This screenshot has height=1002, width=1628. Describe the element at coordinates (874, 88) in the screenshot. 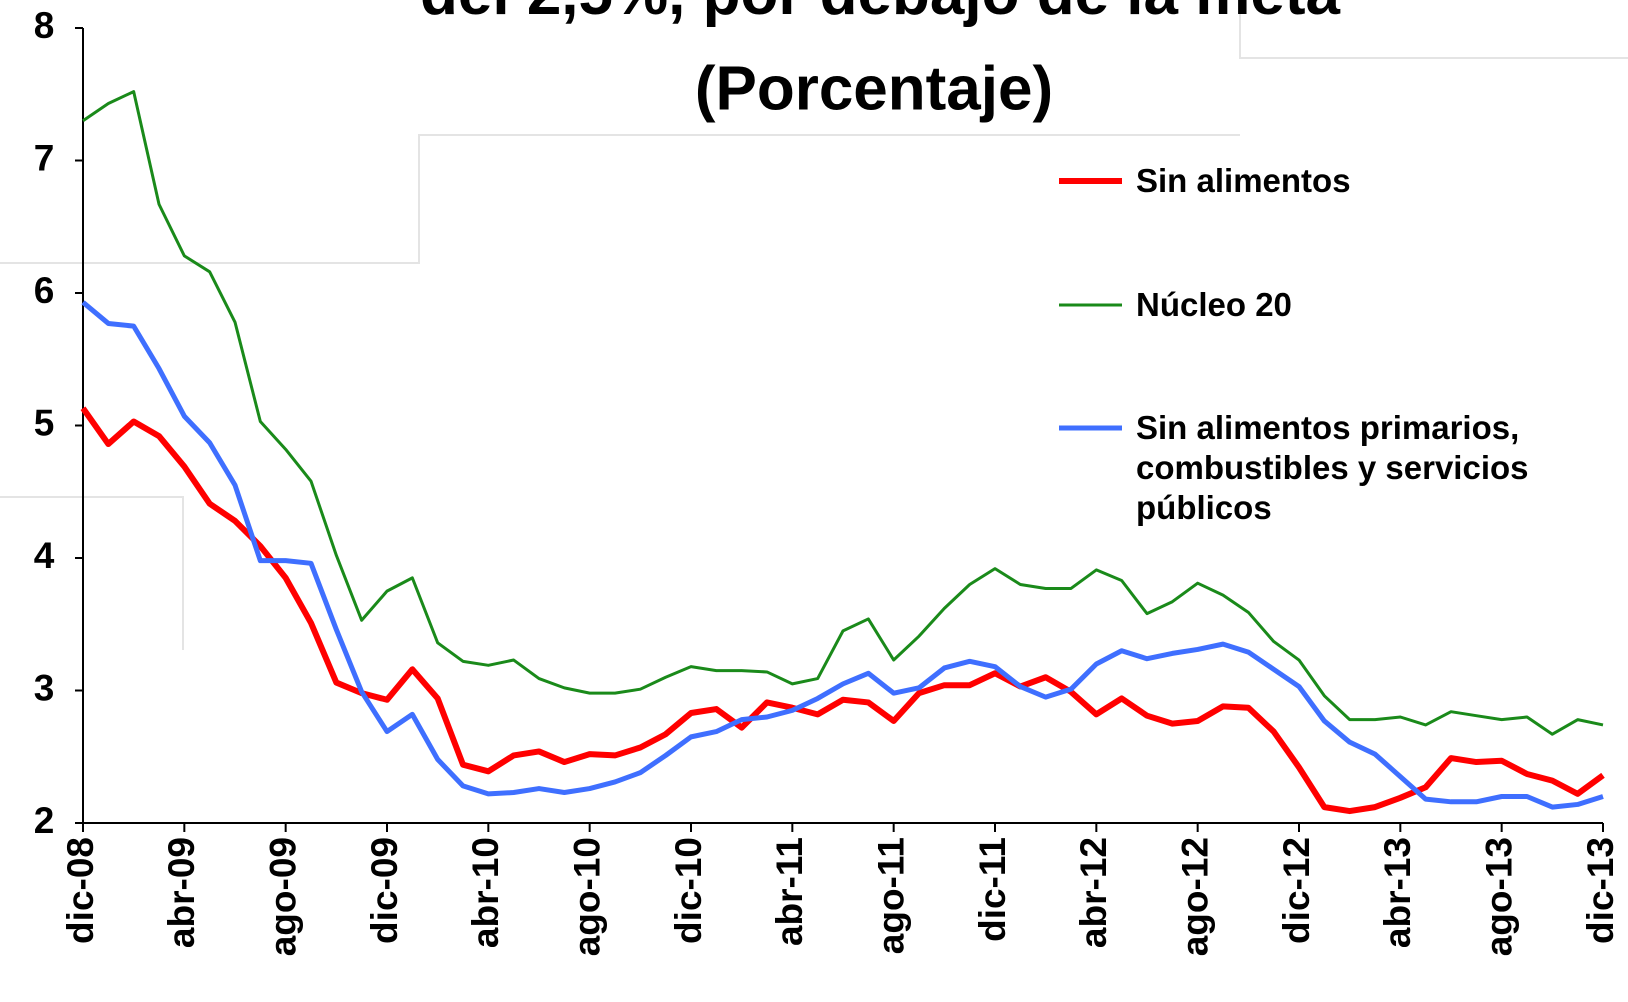

I see `chart-subtitle: (Porcentaje)` at that location.